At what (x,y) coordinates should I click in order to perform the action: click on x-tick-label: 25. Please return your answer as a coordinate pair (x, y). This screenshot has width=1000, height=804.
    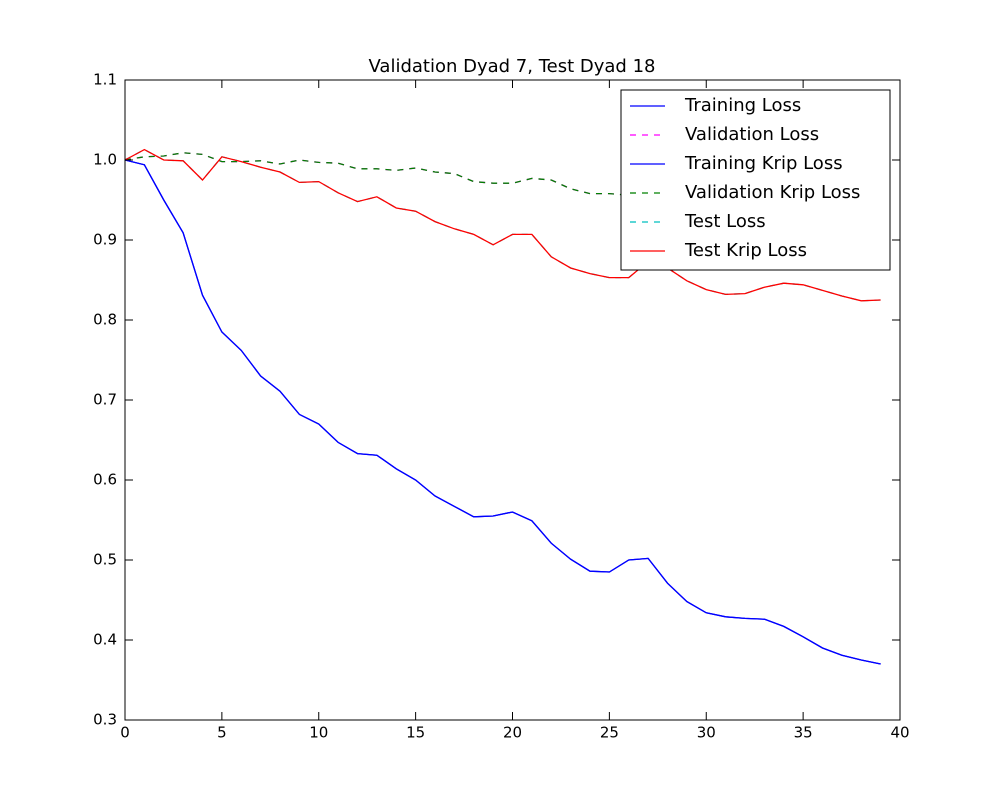
    Looking at the image, I should click on (609, 733).